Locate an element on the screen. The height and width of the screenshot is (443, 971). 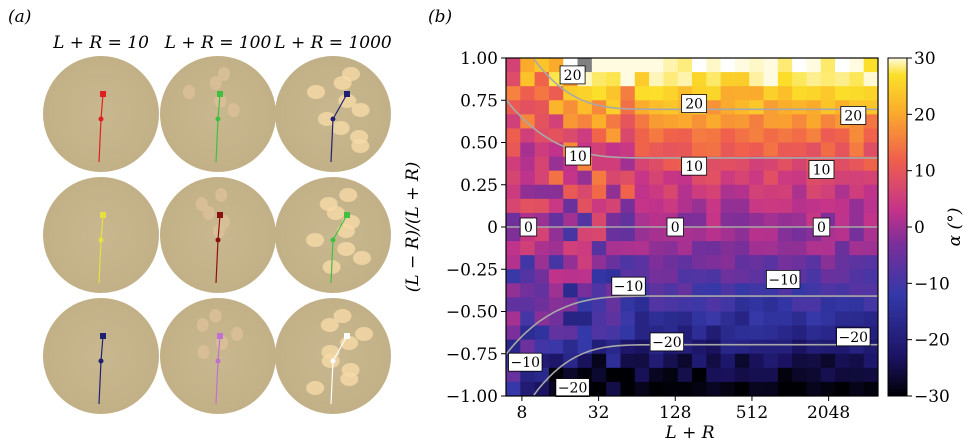
y-tick-label: −0.50 is located at coordinates (472, 313).